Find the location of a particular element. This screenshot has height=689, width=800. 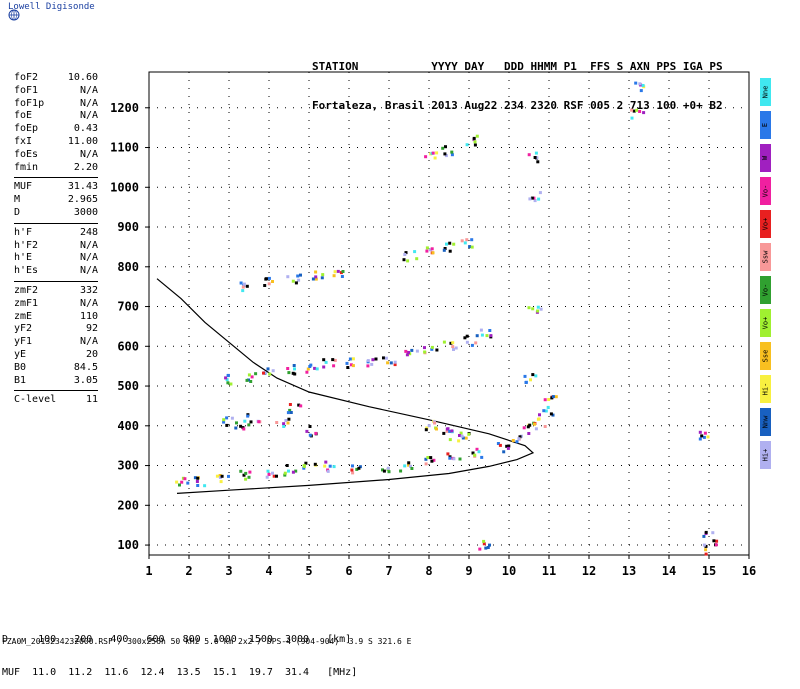

param-label: h'E is located at coordinates (23, 258).